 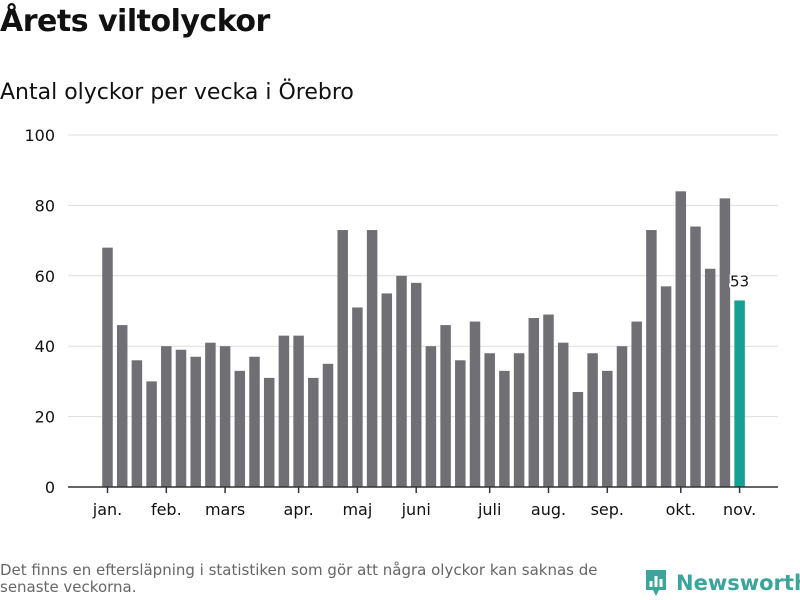 I want to click on chart-title: Årets viltolyckor, so click(x=135, y=21).